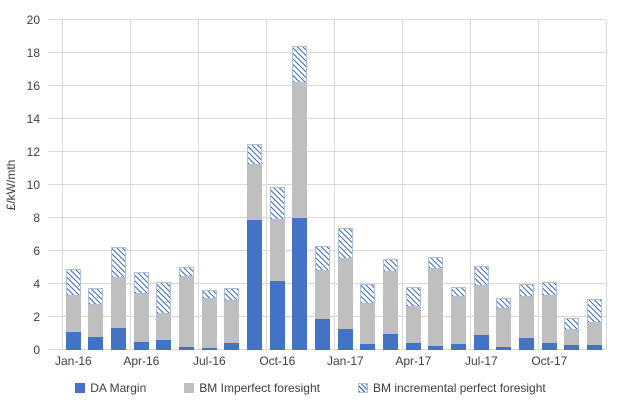 The width and height of the screenshot is (621, 417). I want to click on x-tick-label: Apr-17, so click(413, 361).